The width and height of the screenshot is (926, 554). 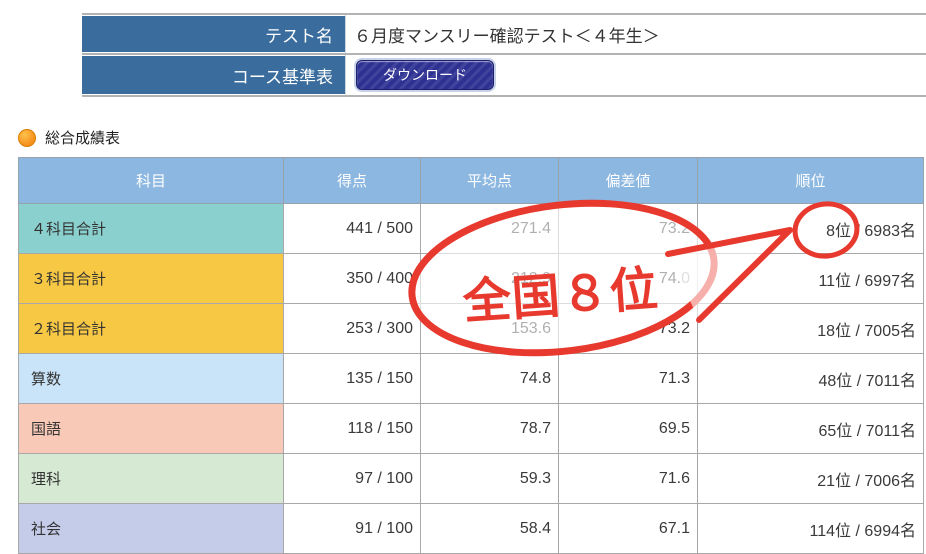 What do you see at coordinates (810, 328) in the screenshot?
I see `rank-cell: 18位 / 7005名` at bounding box center [810, 328].